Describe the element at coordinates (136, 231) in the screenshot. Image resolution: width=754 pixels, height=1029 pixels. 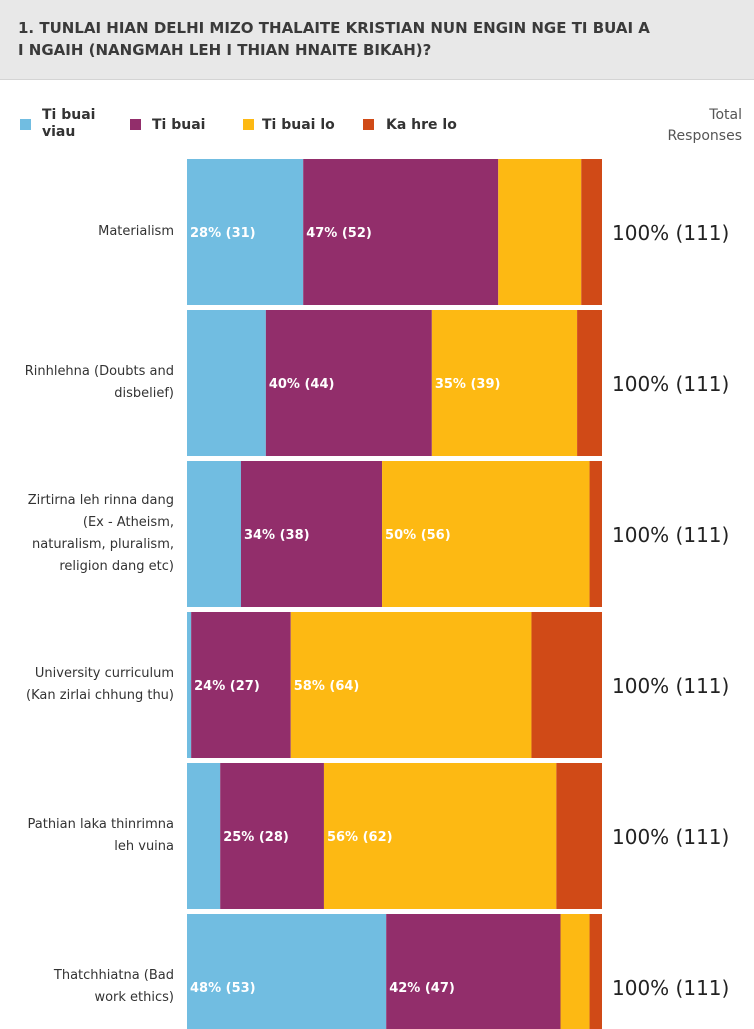
I see `category-label: Materialism` at that location.